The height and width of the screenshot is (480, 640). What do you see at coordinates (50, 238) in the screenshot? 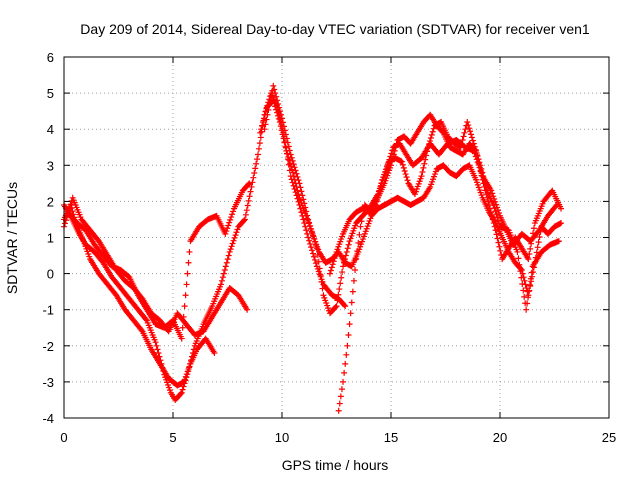
I see `y-tick-label: 1` at bounding box center [50, 238].